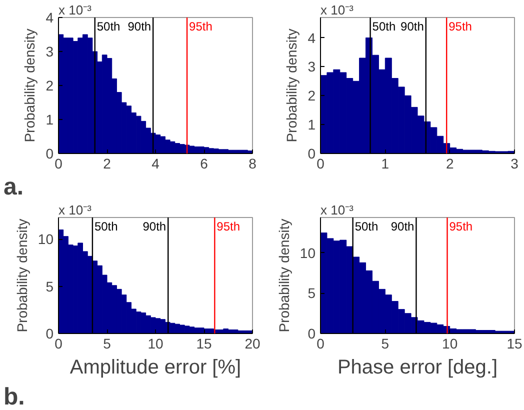 This screenshot has height=410, width=524. What do you see at coordinates (417, 367) in the screenshot?
I see `x-axis-title: Phase error [deg.]` at bounding box center [417, 367].